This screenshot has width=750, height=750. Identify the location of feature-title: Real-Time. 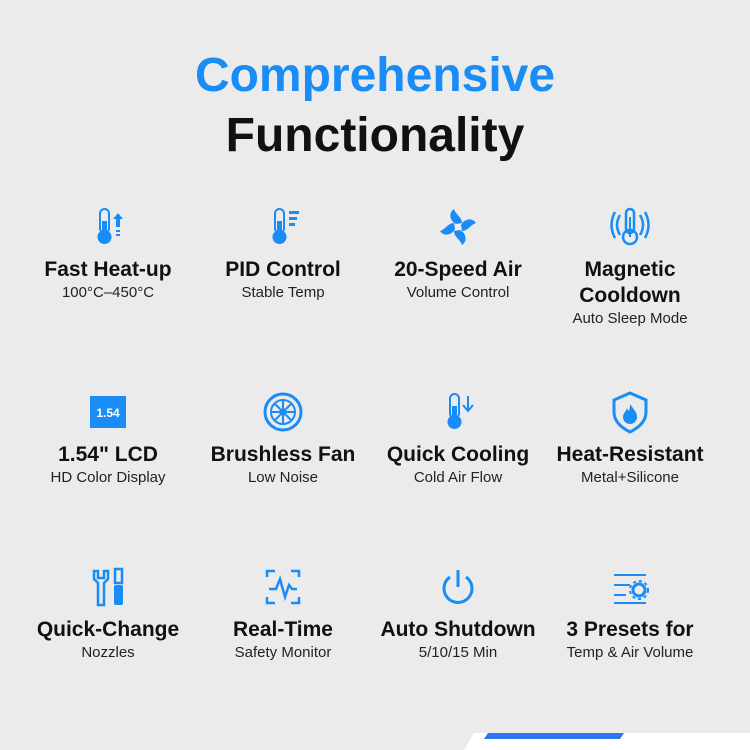
(283, 629).